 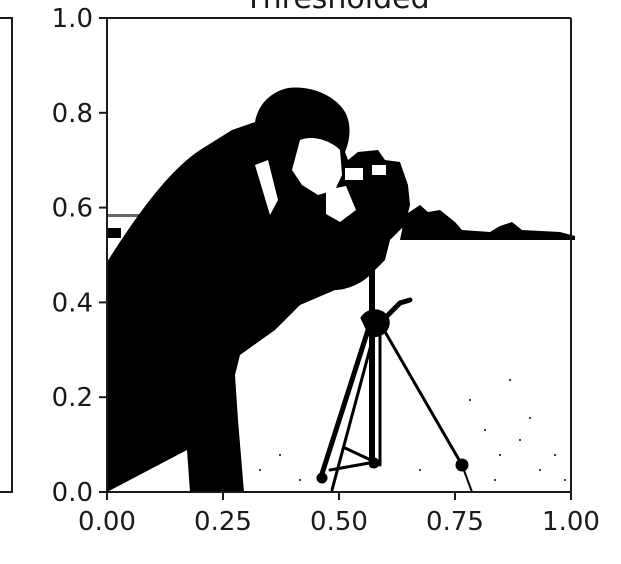 What do you see at coordinates (341, 204) in the screenshot?
I see `hand-highlight` at bounding box center [341, 204].